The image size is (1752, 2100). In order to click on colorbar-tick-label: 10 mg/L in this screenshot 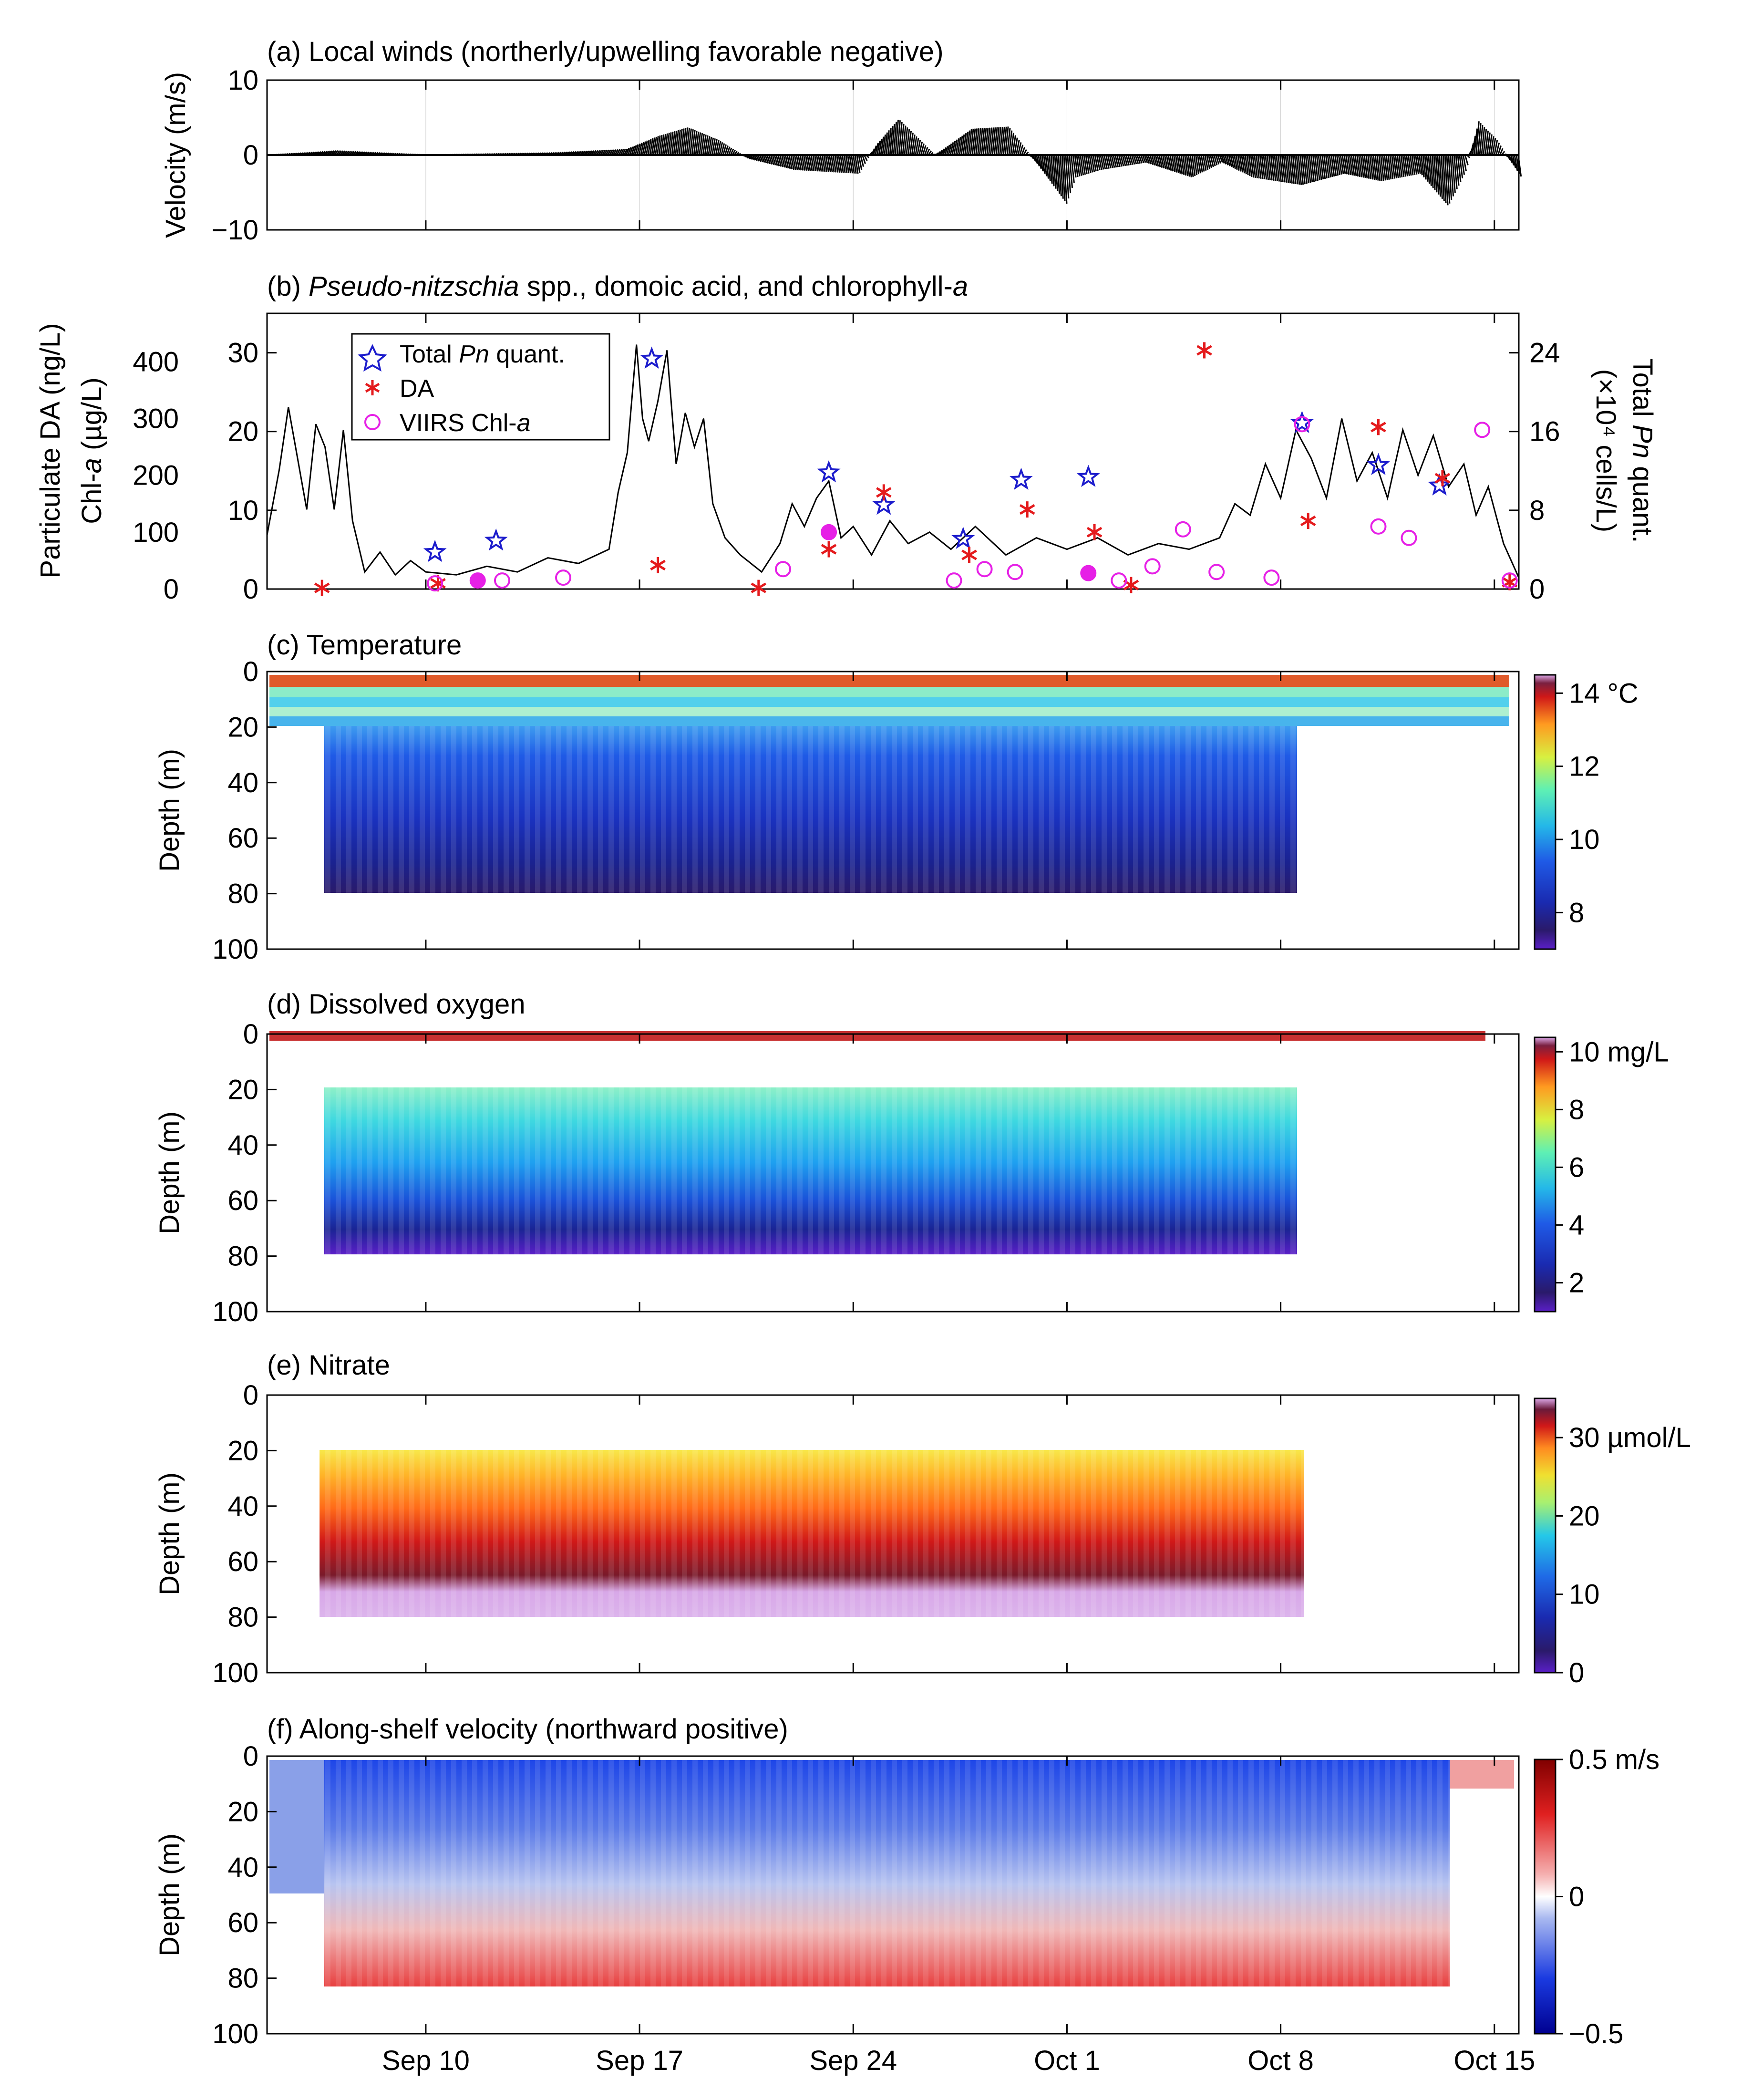, I will do `click(1619, 1051)`.